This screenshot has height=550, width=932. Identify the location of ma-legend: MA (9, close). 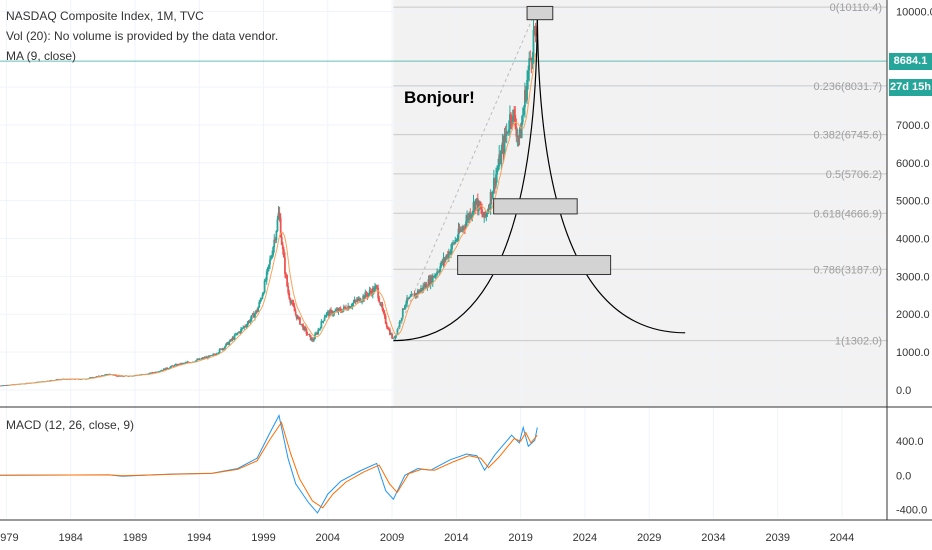
(41, 56).